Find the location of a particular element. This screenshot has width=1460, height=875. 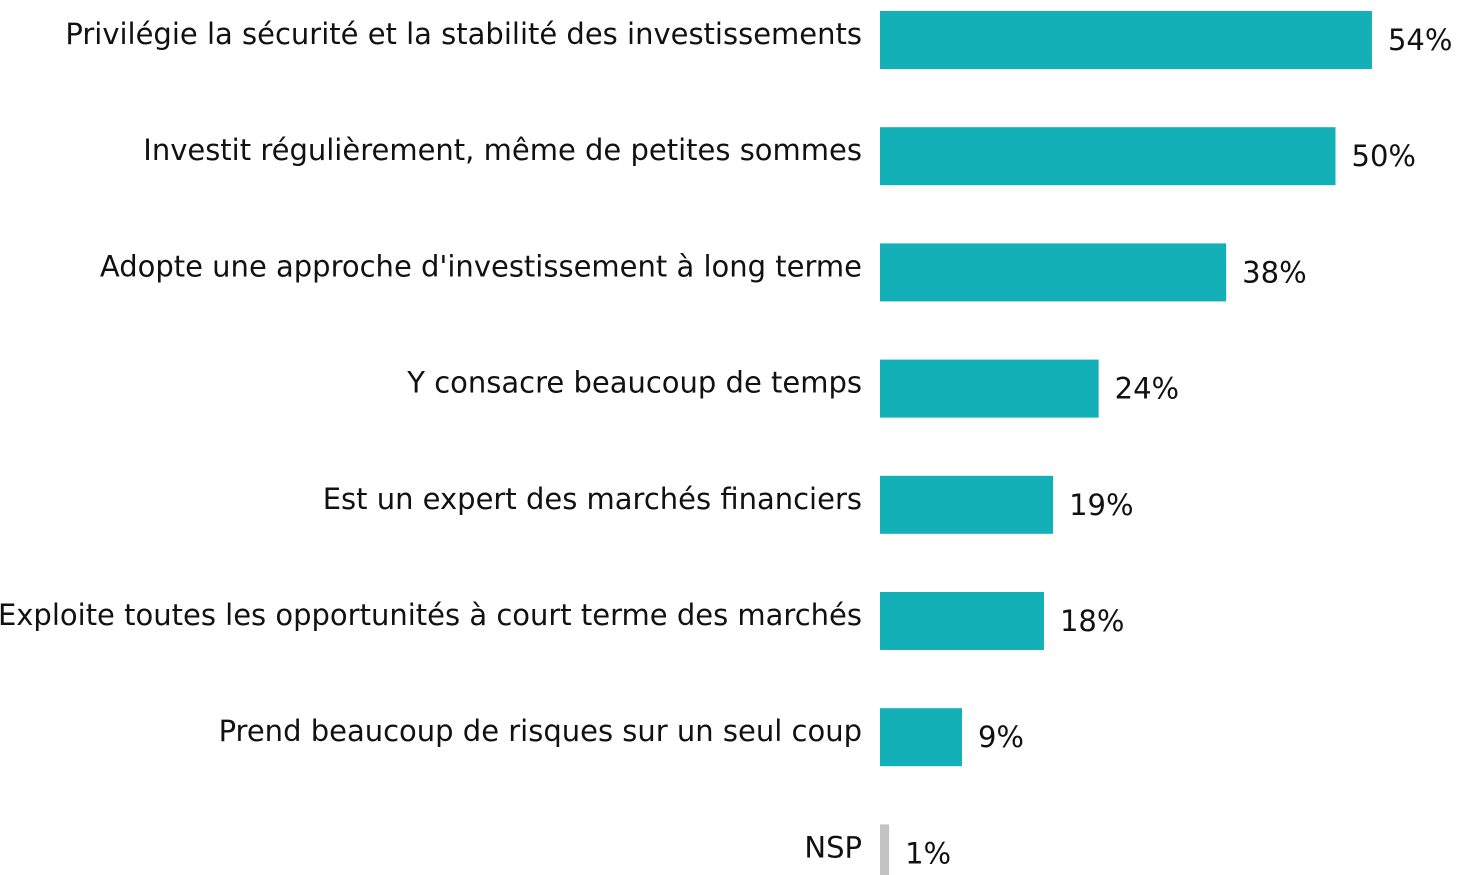

value-label: 50% is located at coordinates (1384, 156).